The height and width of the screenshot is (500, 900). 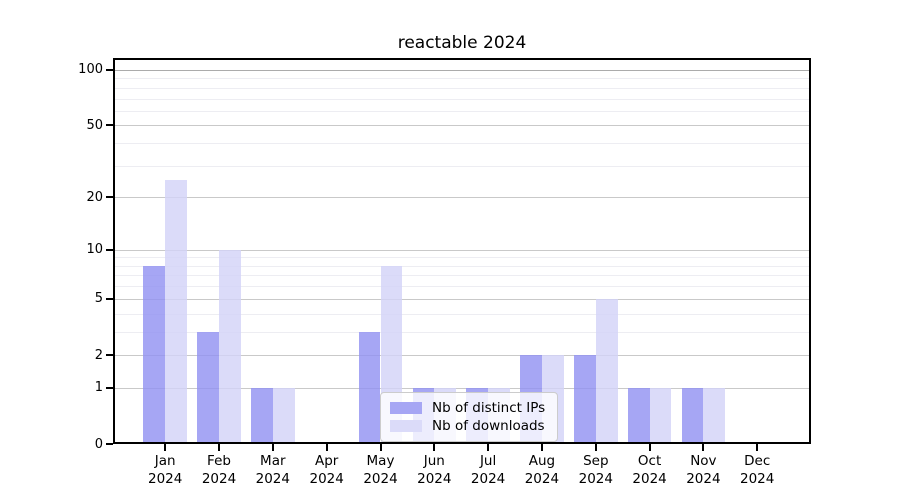 What do you see at coordinates (98, 355) in the screenshot?
I see `y-tick-label: 2` at bounding box center [98, 355].